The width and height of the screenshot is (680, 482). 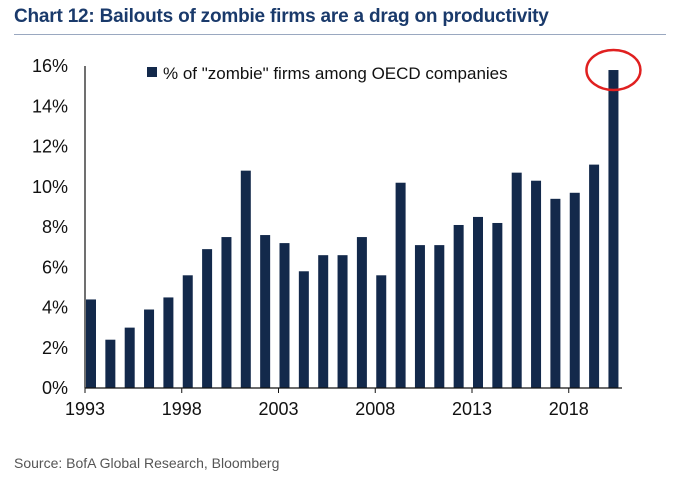 What do you see at coordinates (278, 409) in the screenshot?
I see `x-tick-label: 2003` at bounding box center [278, 409].